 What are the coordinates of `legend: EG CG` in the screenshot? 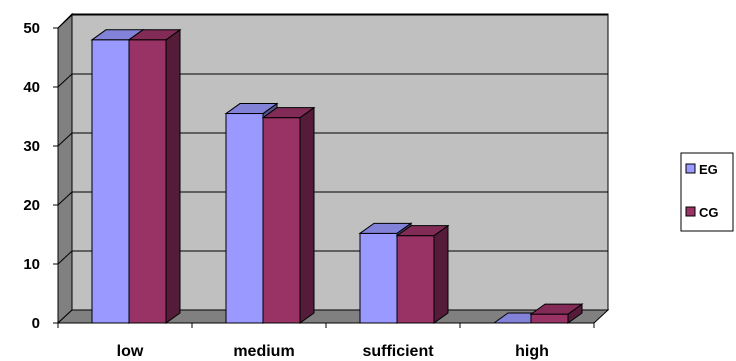 It's located at (707, 192).